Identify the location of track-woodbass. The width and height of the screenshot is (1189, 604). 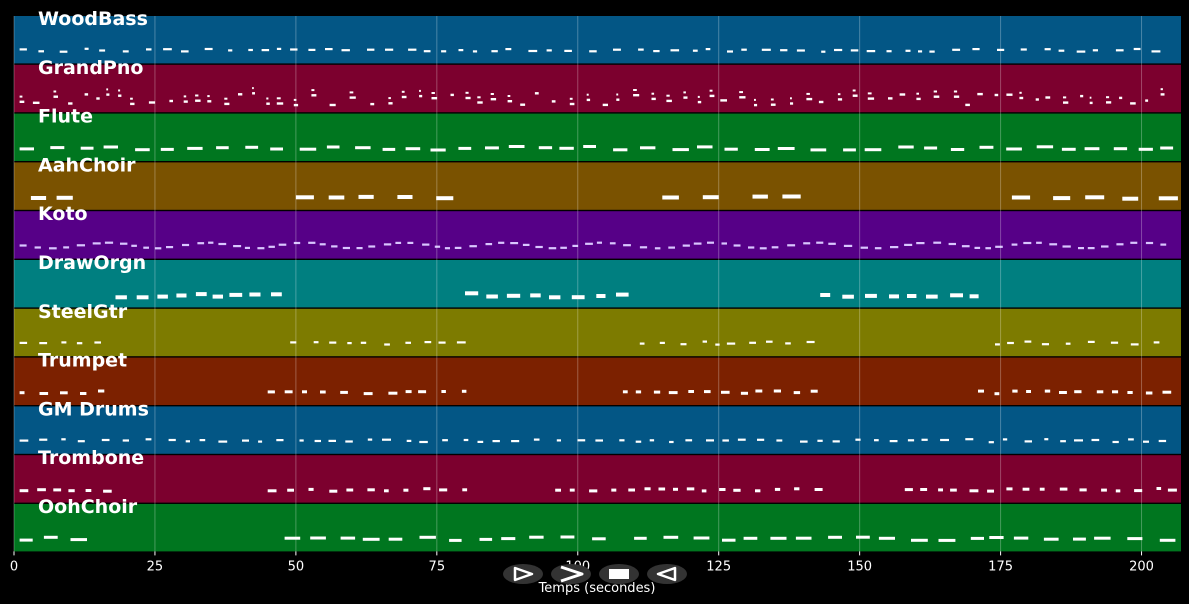
(597, 40).